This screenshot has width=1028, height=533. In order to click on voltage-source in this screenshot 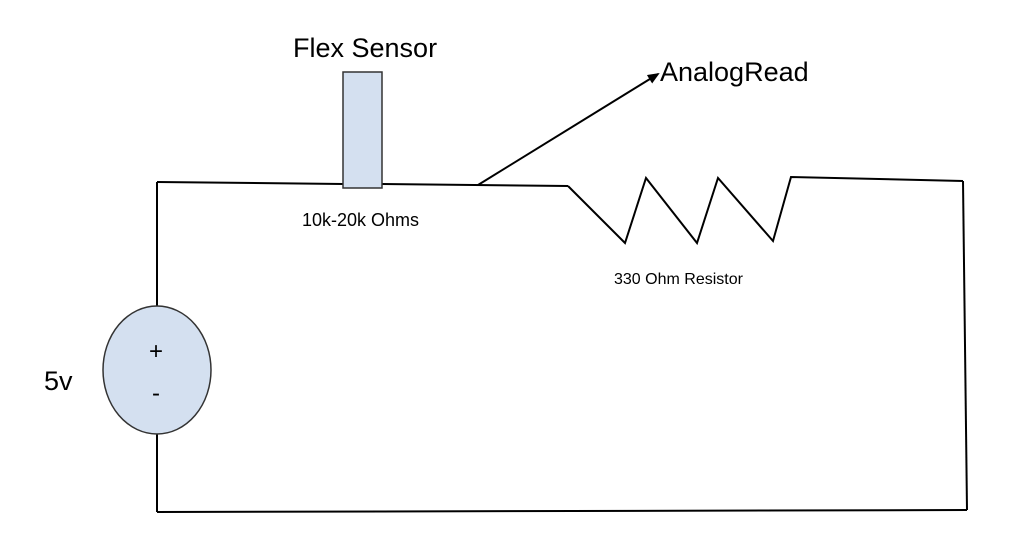, I will do `click(157, 370)`.